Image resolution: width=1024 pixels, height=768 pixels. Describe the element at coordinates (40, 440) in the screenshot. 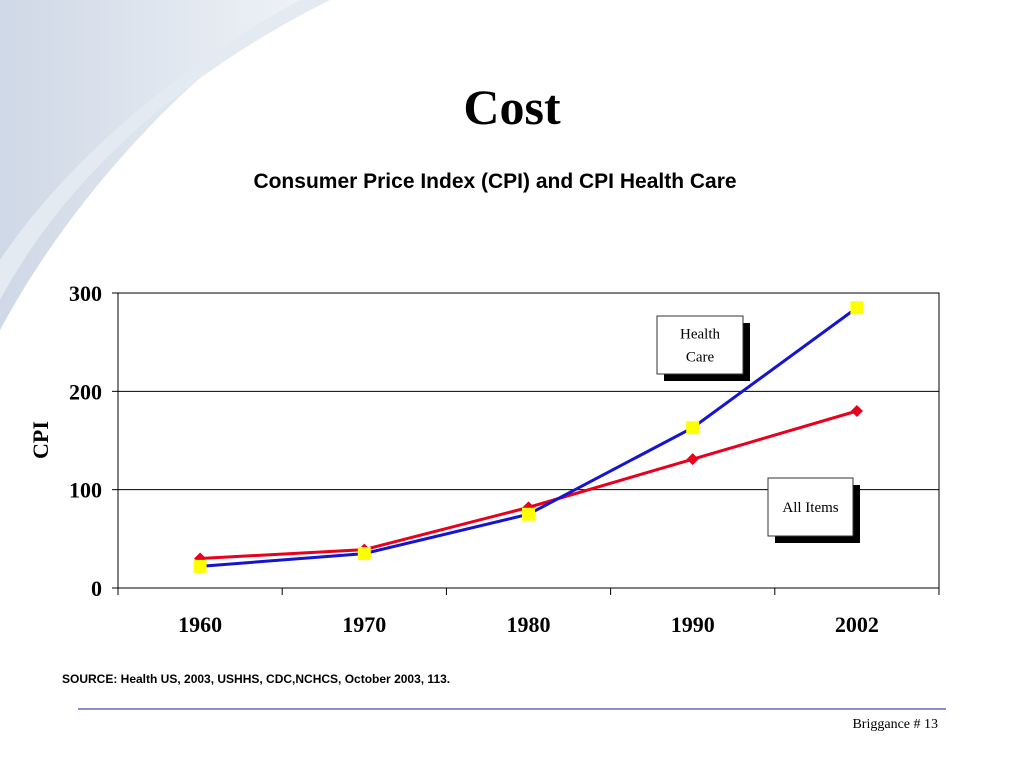

I see `y-axis-label: CPI` at that location.